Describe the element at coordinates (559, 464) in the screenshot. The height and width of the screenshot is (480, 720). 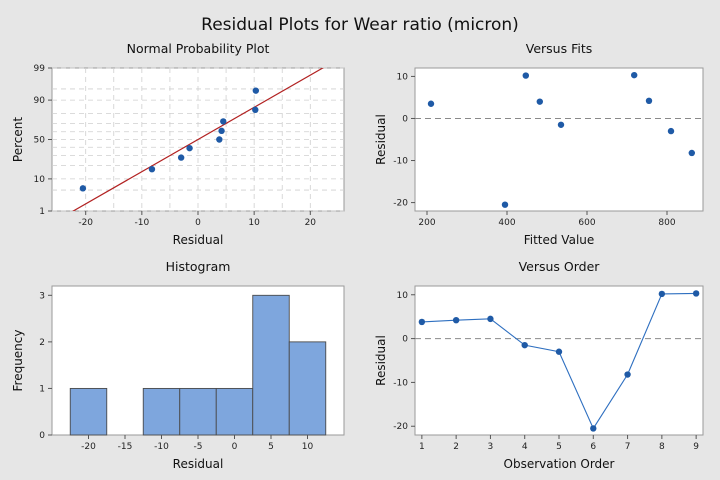
I see `x-axis-label: Observation Order` at that location.